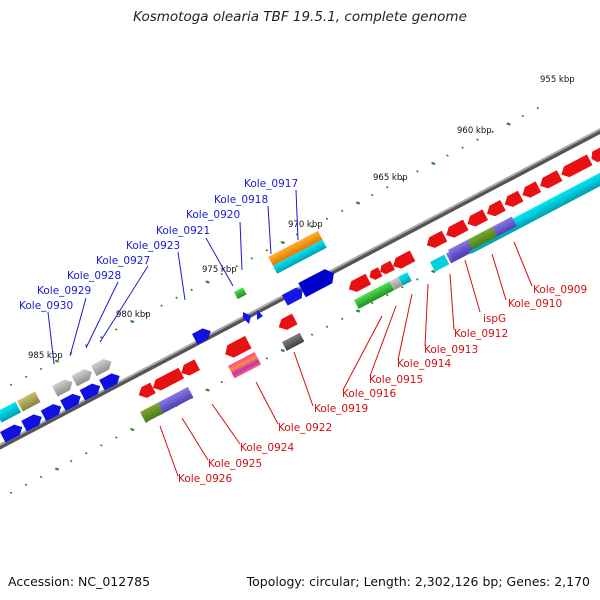 The image size is (600, 600). Describe the element at coordinates (213, 215) in the screenshot. I see `label-kole-0920: Kole_0920` at that location.